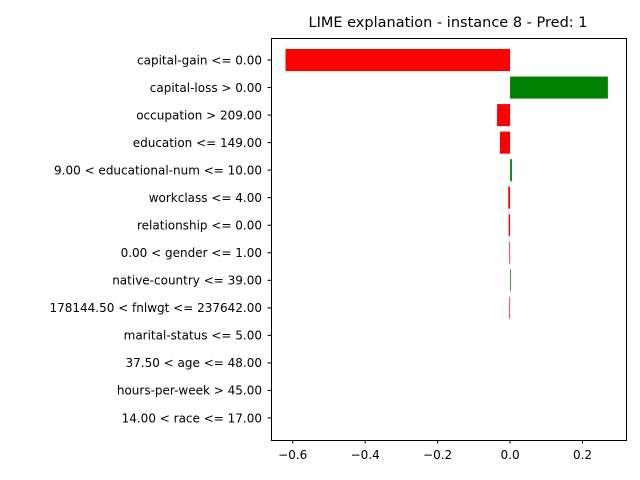 This screenshot has width=640, height=480. I want to click on chart-title: LIME explanation - instance 8 - Pred: 1, so click(448, 23).